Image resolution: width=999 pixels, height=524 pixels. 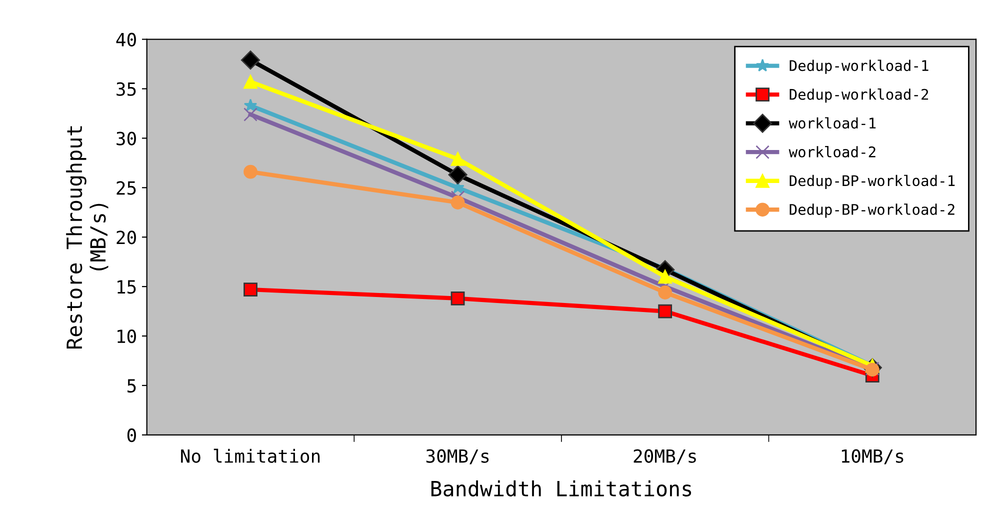 I want to click on x-tick-label: 20MB/s, so click(x=665, y=456).